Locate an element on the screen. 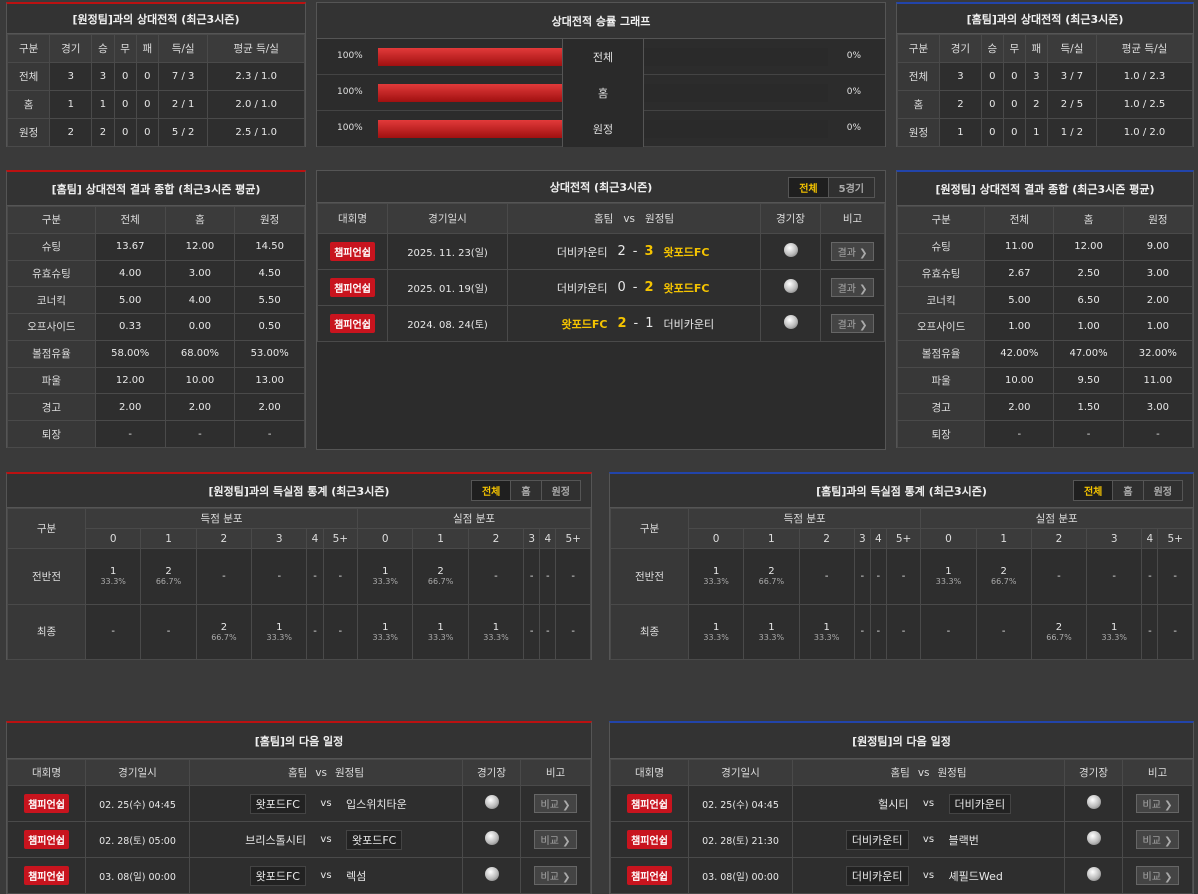 Image resolution: width=1198 pixels, height=894 pixels. bucket-header: 1 is located at coordinates (168, 538).